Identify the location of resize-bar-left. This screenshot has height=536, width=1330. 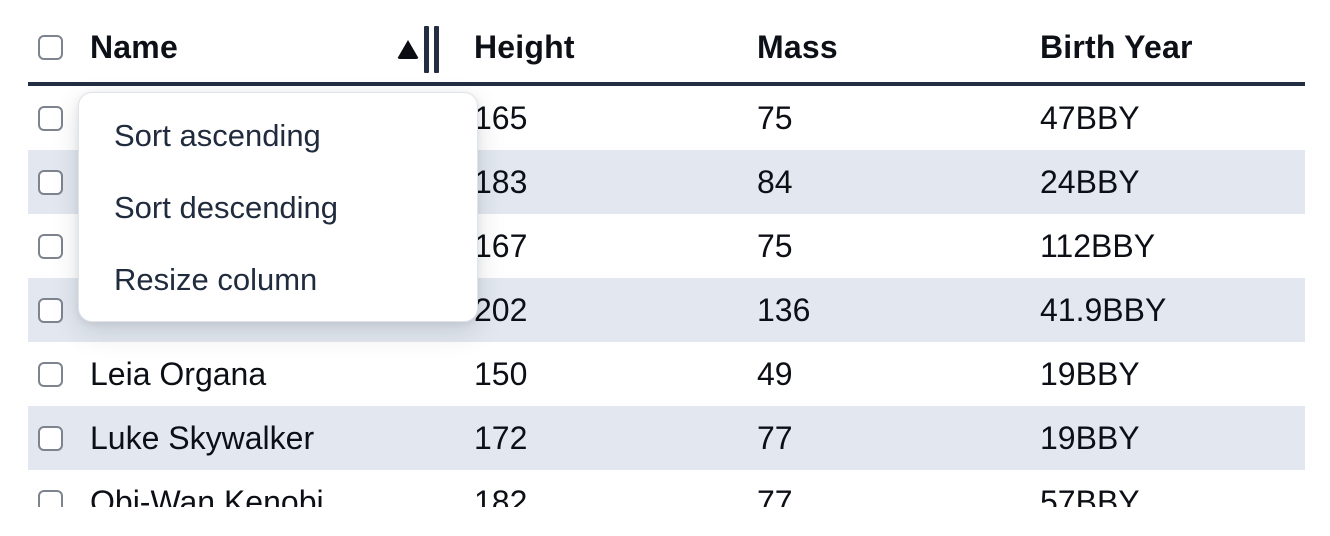
(426, 49).